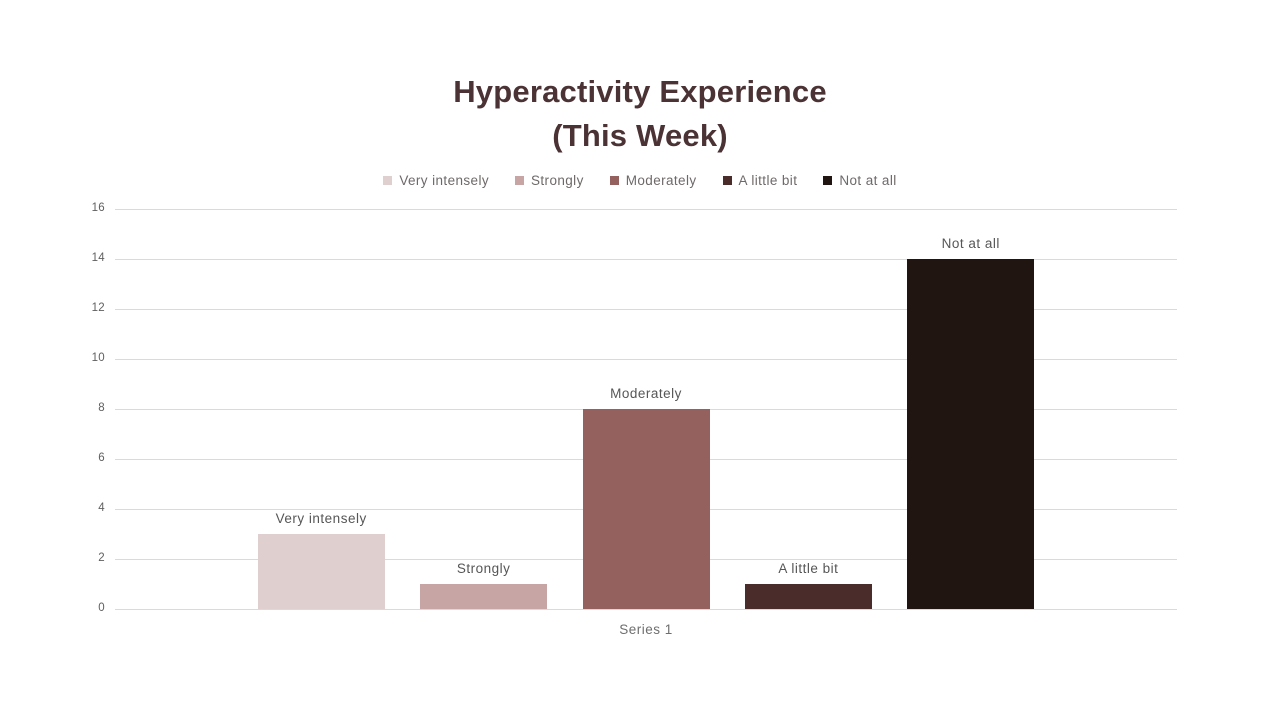  I want to click on legend-label: Strongly, so click(557, 180).